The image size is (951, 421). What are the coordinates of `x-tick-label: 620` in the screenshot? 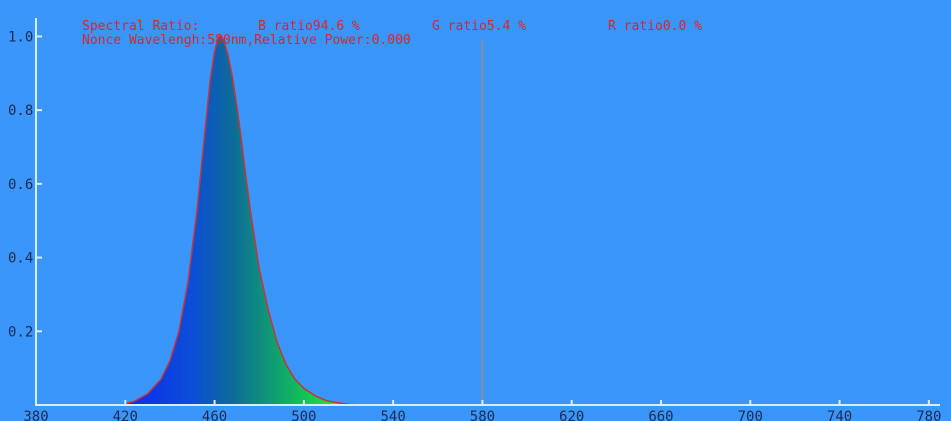 It's located at (571, 415).